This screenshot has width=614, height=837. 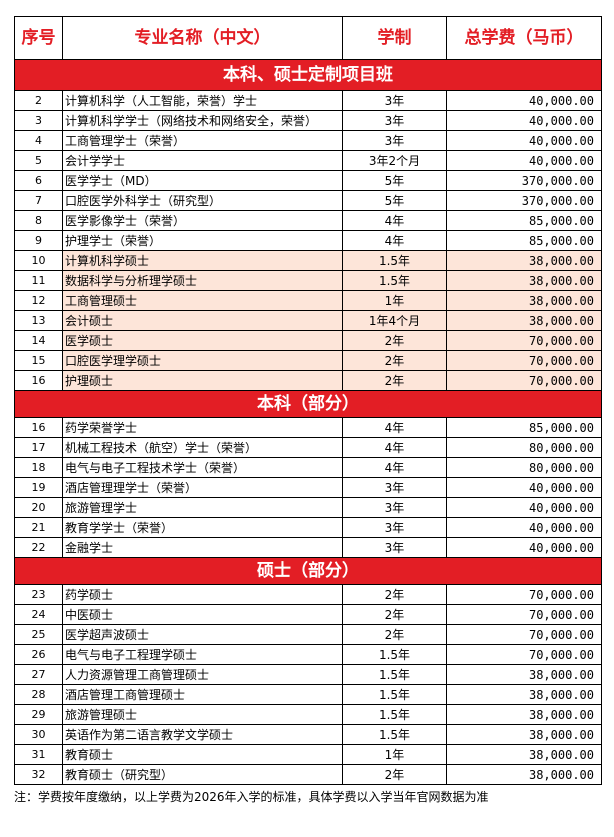 What do you see at coordinates (308, 260) in the screenshot?
I see `table-row: 10 计算机科学硕士 1.5年 38,000.00` at bounding box center [308, 260].